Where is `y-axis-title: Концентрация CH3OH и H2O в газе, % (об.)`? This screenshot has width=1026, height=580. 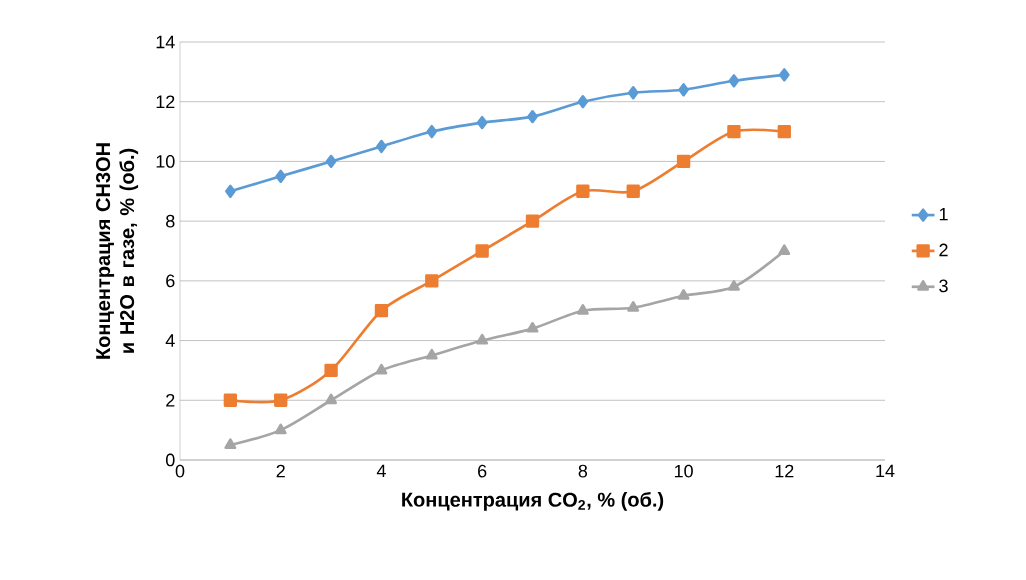
y-axis-title: Концентрация CH3OH и H2O в газе, % (об.) is located at coordinates (117, 251).